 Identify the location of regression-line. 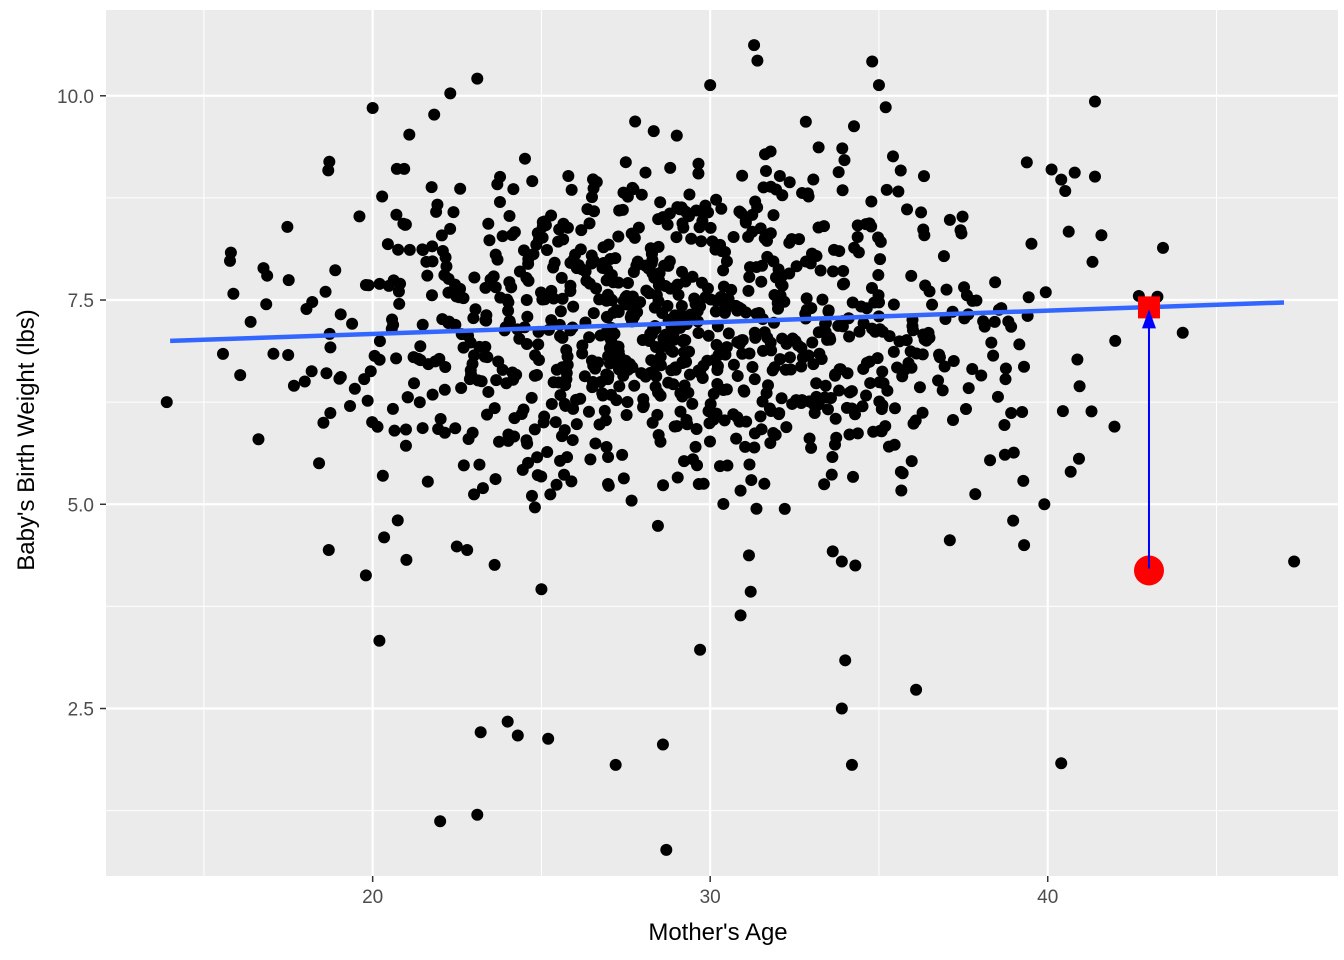
(727, 322).